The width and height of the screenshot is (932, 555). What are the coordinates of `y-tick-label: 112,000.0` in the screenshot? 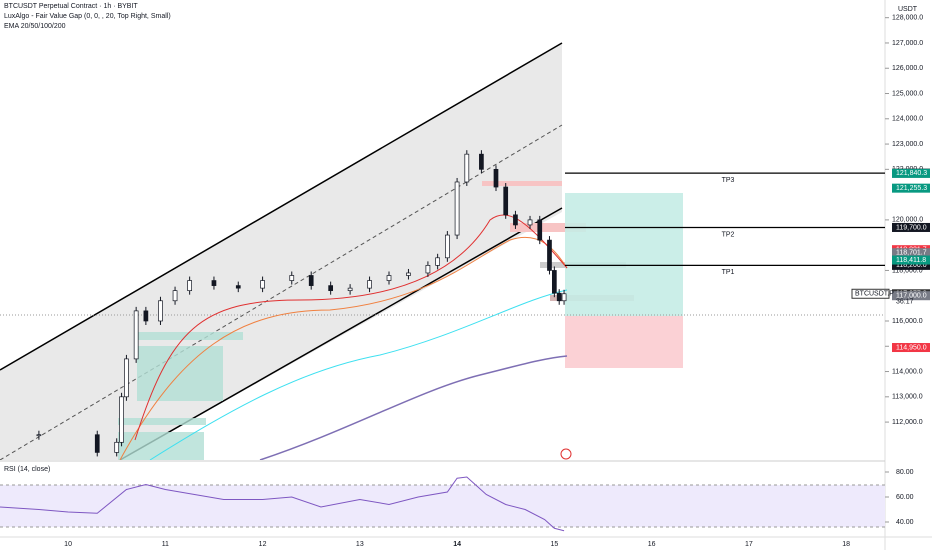 It's located at (907, 422).